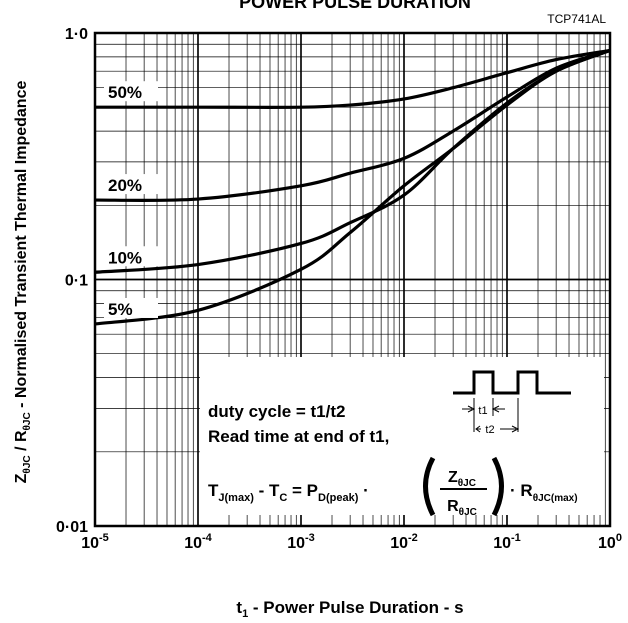 This screenshot has height=623, width=628. Describe the element at coordinates (507, 542) in the screenshot. I see `x-tick-label: 10⁻¹` at that location.